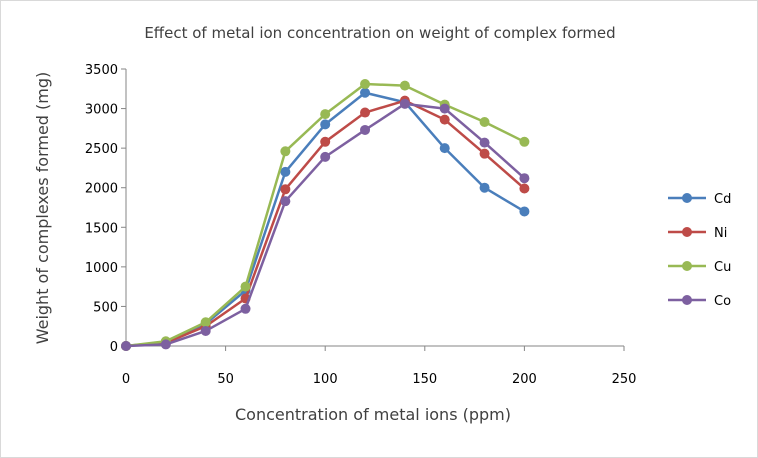 This screenshot has height=458, width=758. I want to click on x-tick-label: 100, so click(325, 379).